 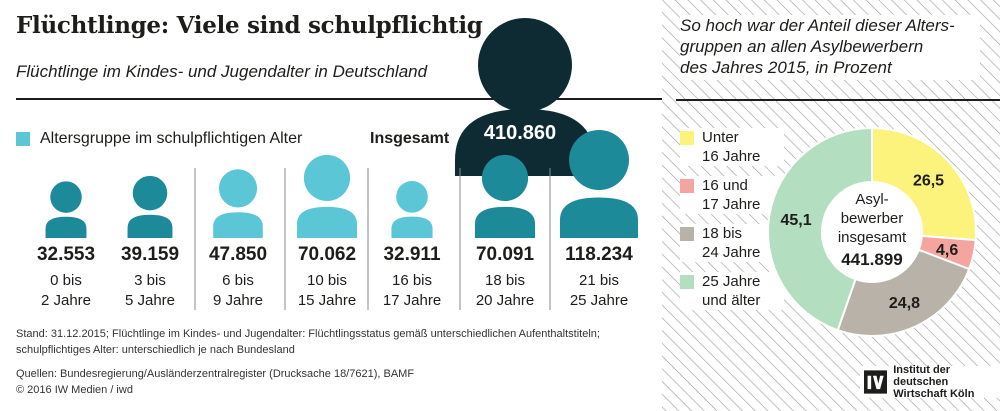 What do you see at coordinates (505, 254) in the screenshot?
I see `column-value: 70.091` at bounding box center [505, 254].